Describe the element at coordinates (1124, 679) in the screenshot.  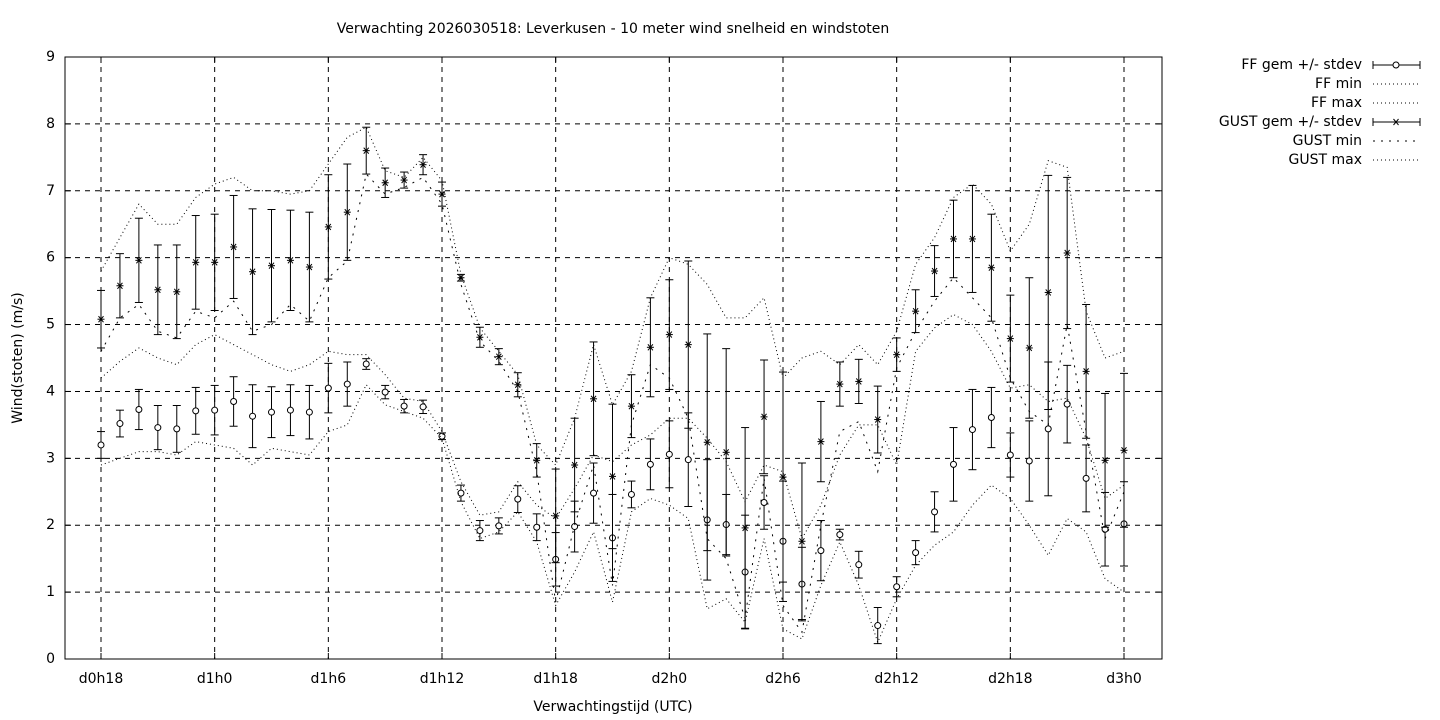
I see `x-tick-label: d3h0` at that location.